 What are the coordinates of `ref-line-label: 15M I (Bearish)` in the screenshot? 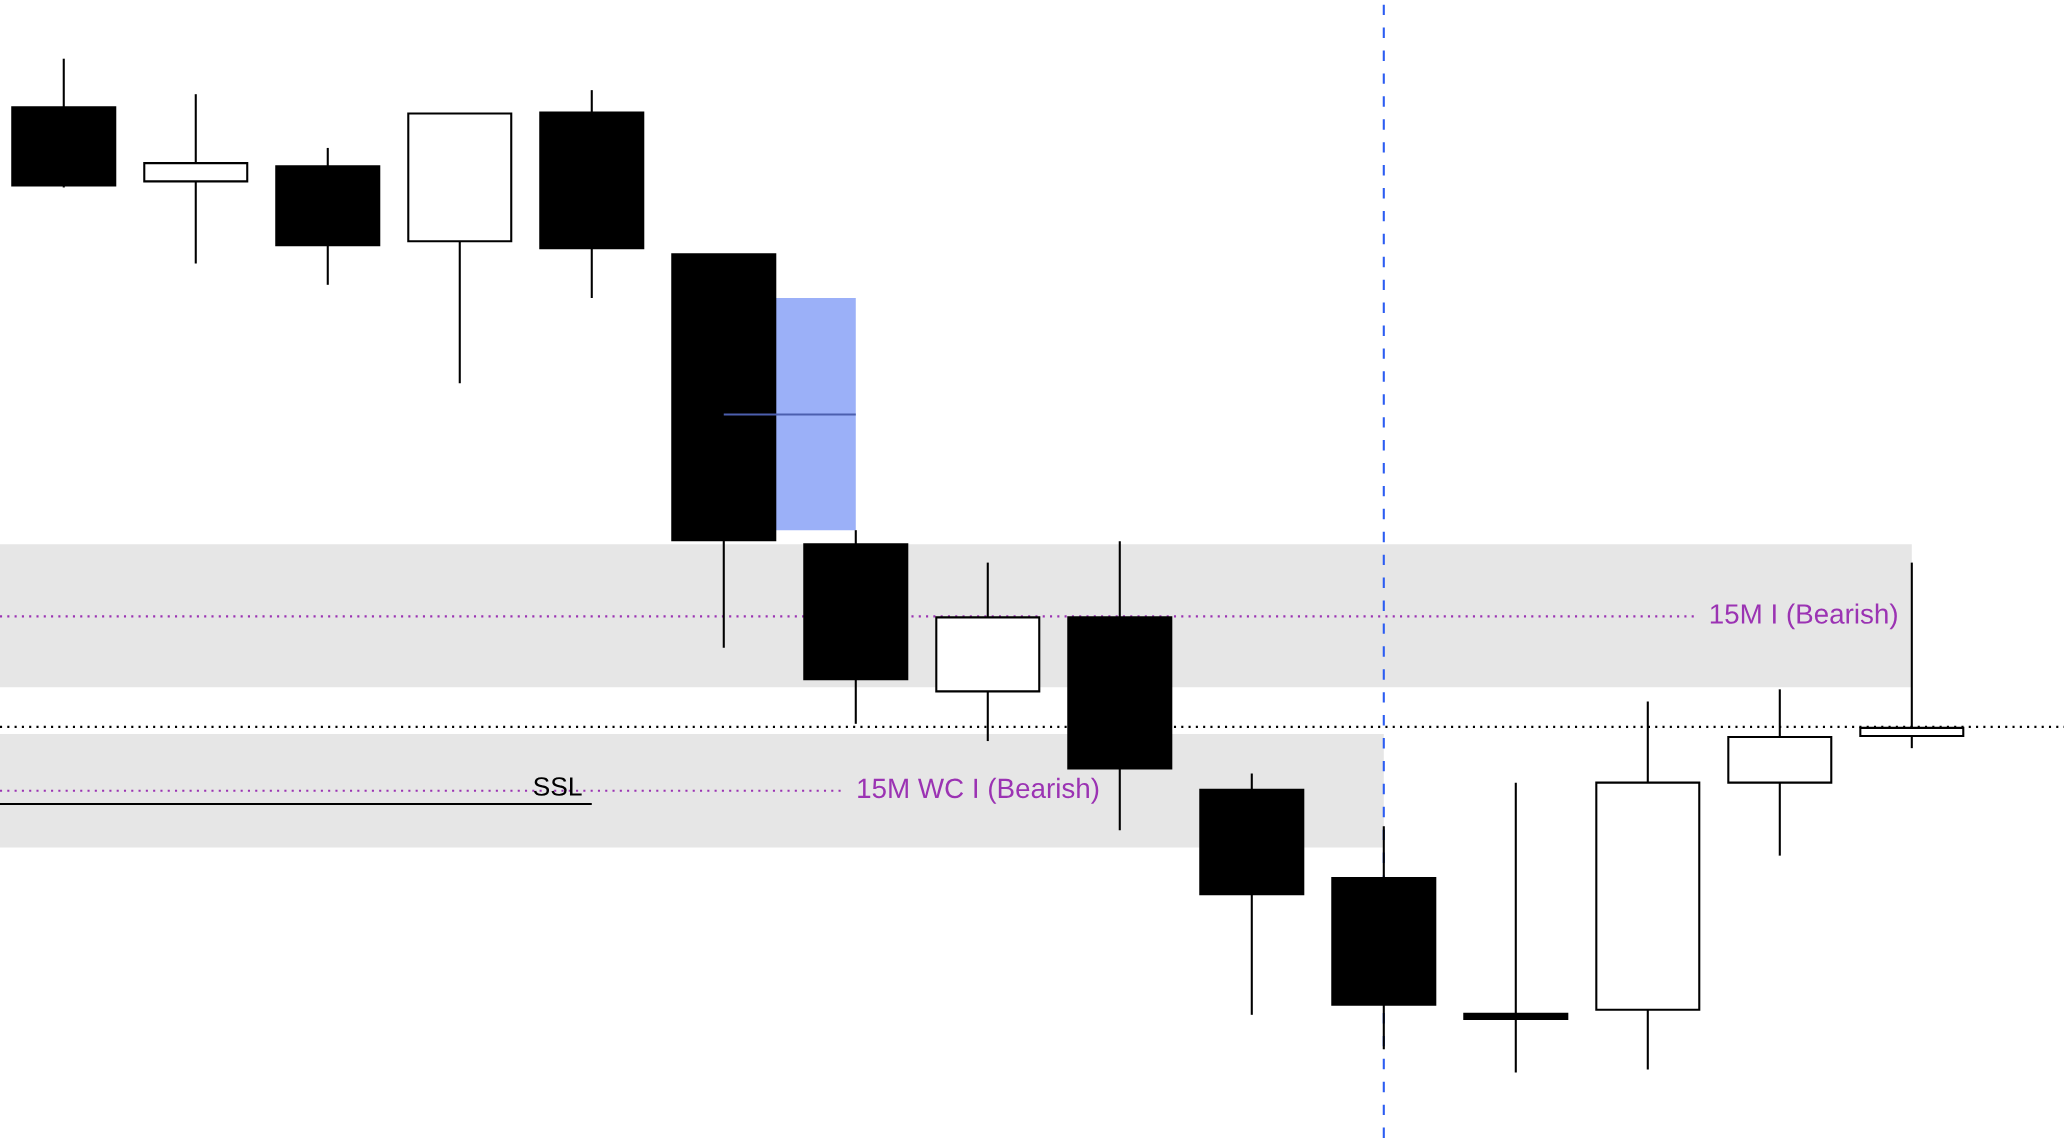 It's located at (1803, 616).